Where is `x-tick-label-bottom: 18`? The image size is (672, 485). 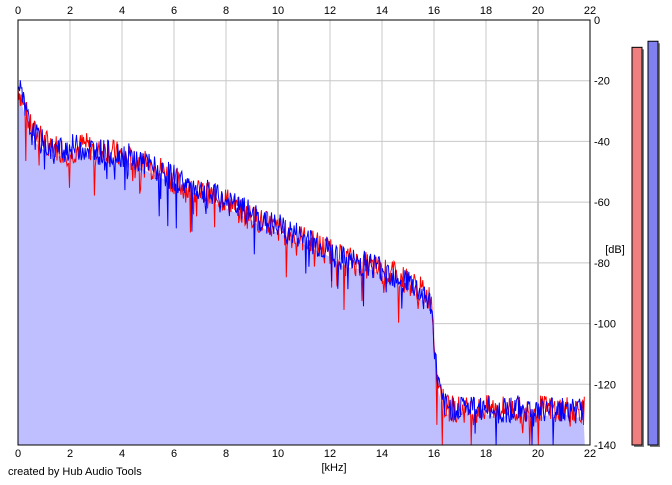 x-tick-label-bottom: 18 is located at coordinates (486, 454).